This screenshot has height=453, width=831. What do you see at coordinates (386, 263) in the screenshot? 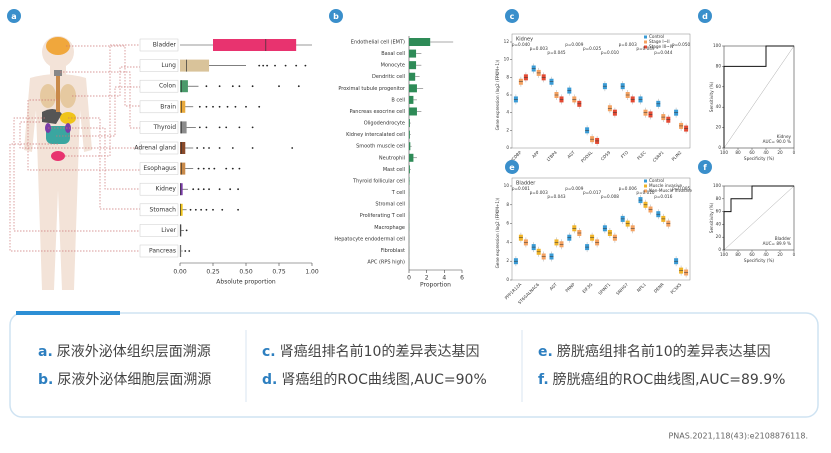
I see `category-label: APC (RPS high)` at bounding box center [386, 263].